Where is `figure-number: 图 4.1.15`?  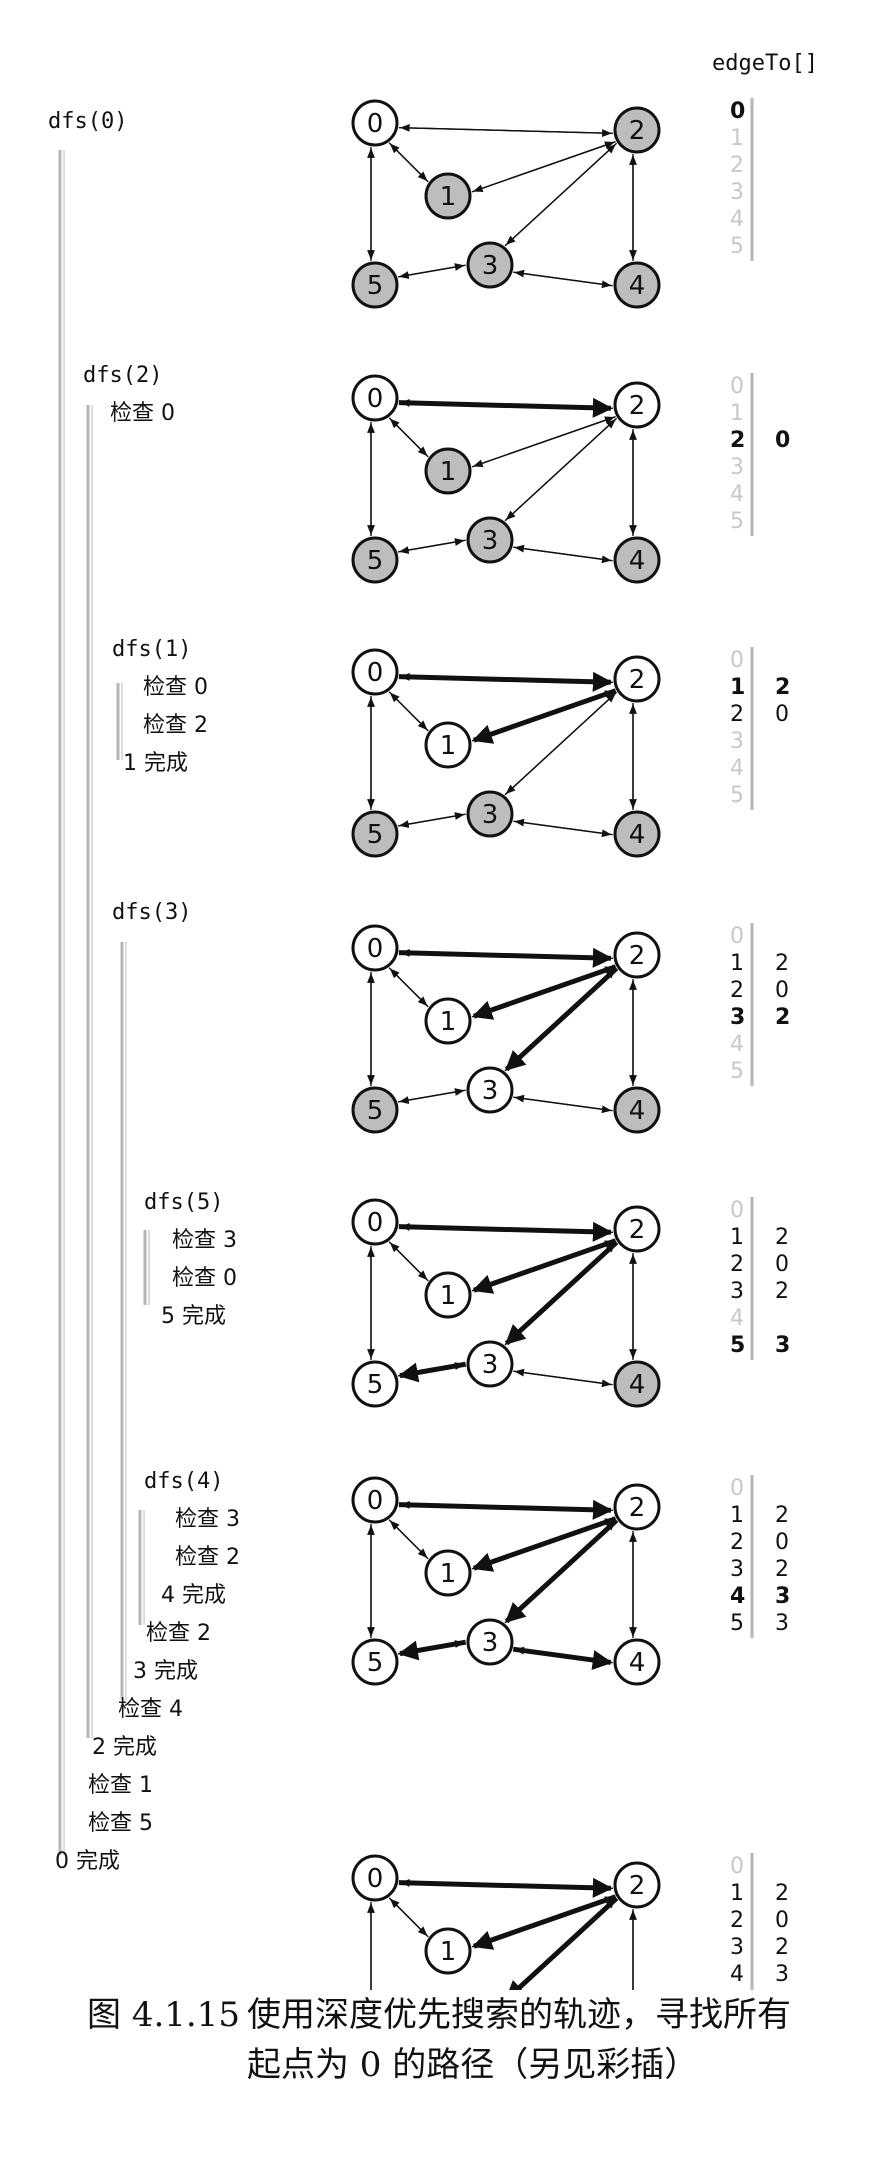 figure-number: 图 4.1.15 is located at coordinates (163, 2015).